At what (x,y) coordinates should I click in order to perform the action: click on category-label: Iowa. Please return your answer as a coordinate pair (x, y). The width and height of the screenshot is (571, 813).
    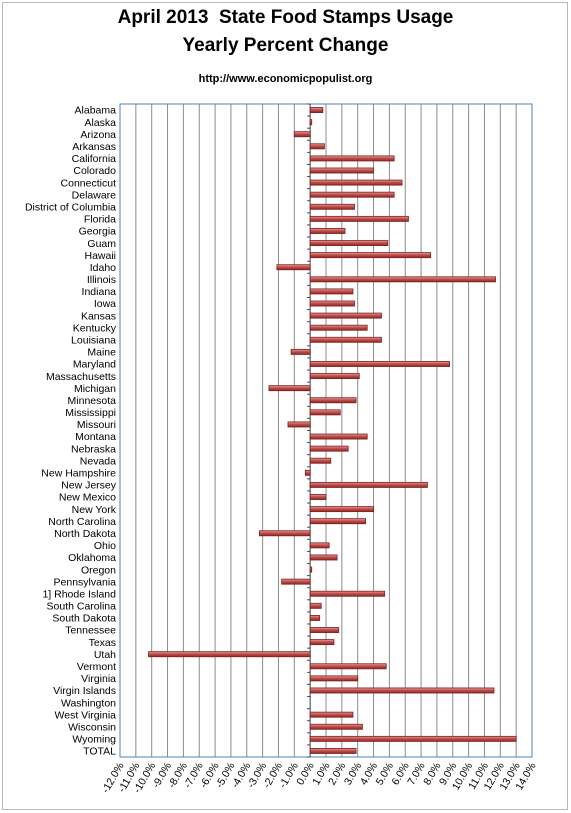
    Looking at the image, I should click on (105, 304).